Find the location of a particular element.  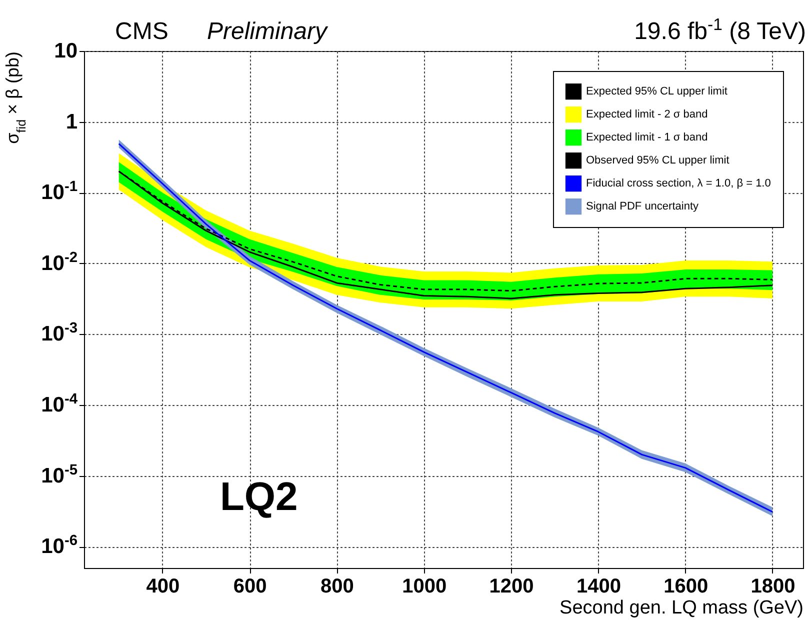

chart-title: CMS is located at coordinates (141, 31).